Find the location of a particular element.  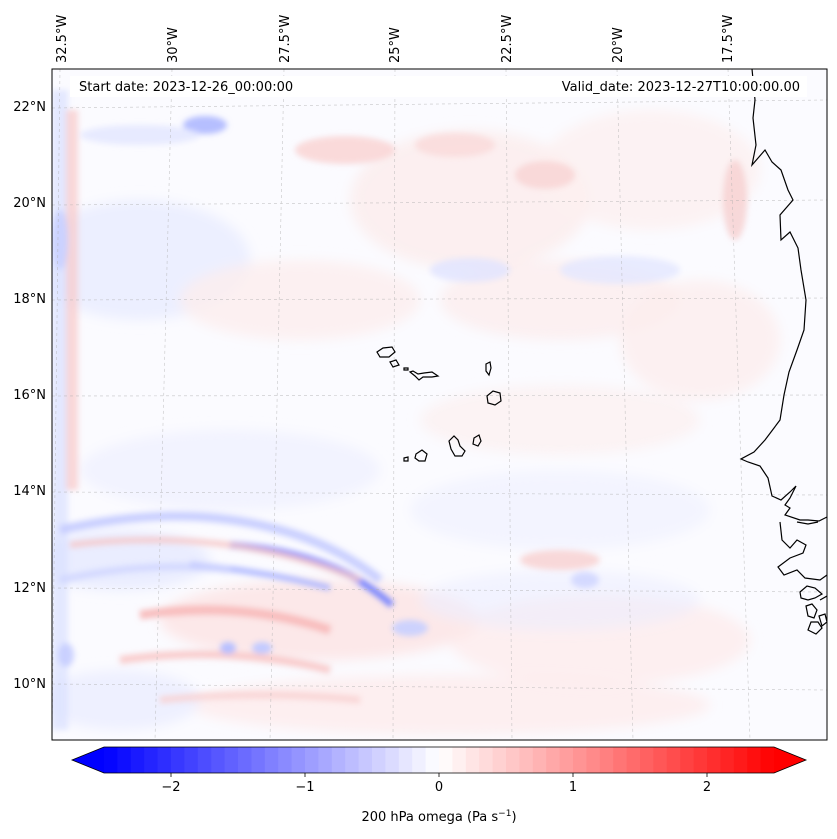

coastline-bissau is located at coordinates (811, 593).